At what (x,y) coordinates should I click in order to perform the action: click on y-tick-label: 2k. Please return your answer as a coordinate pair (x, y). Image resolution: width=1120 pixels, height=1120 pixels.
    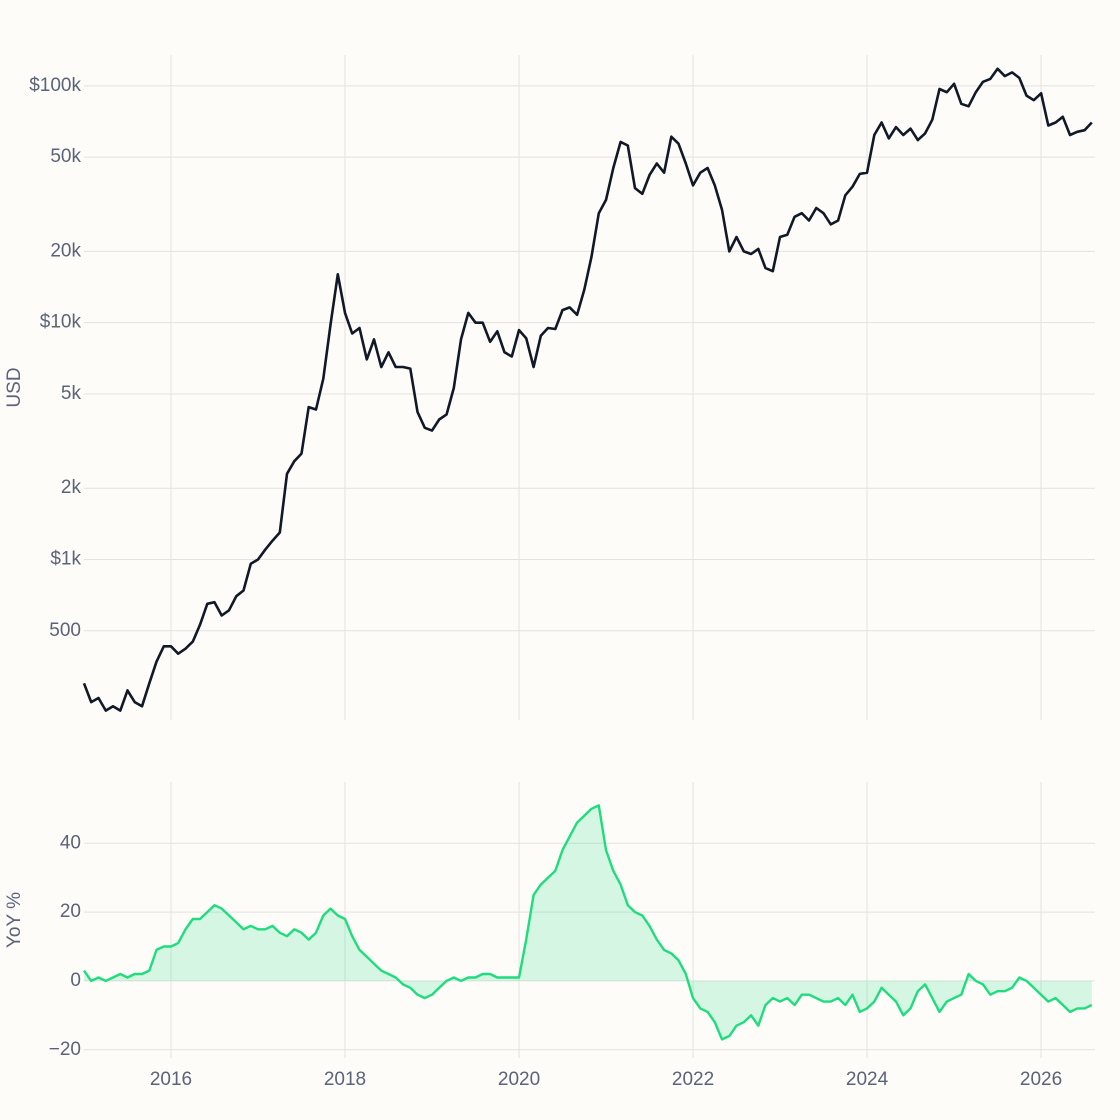
    Looking at the image, I should click on (71, 487).